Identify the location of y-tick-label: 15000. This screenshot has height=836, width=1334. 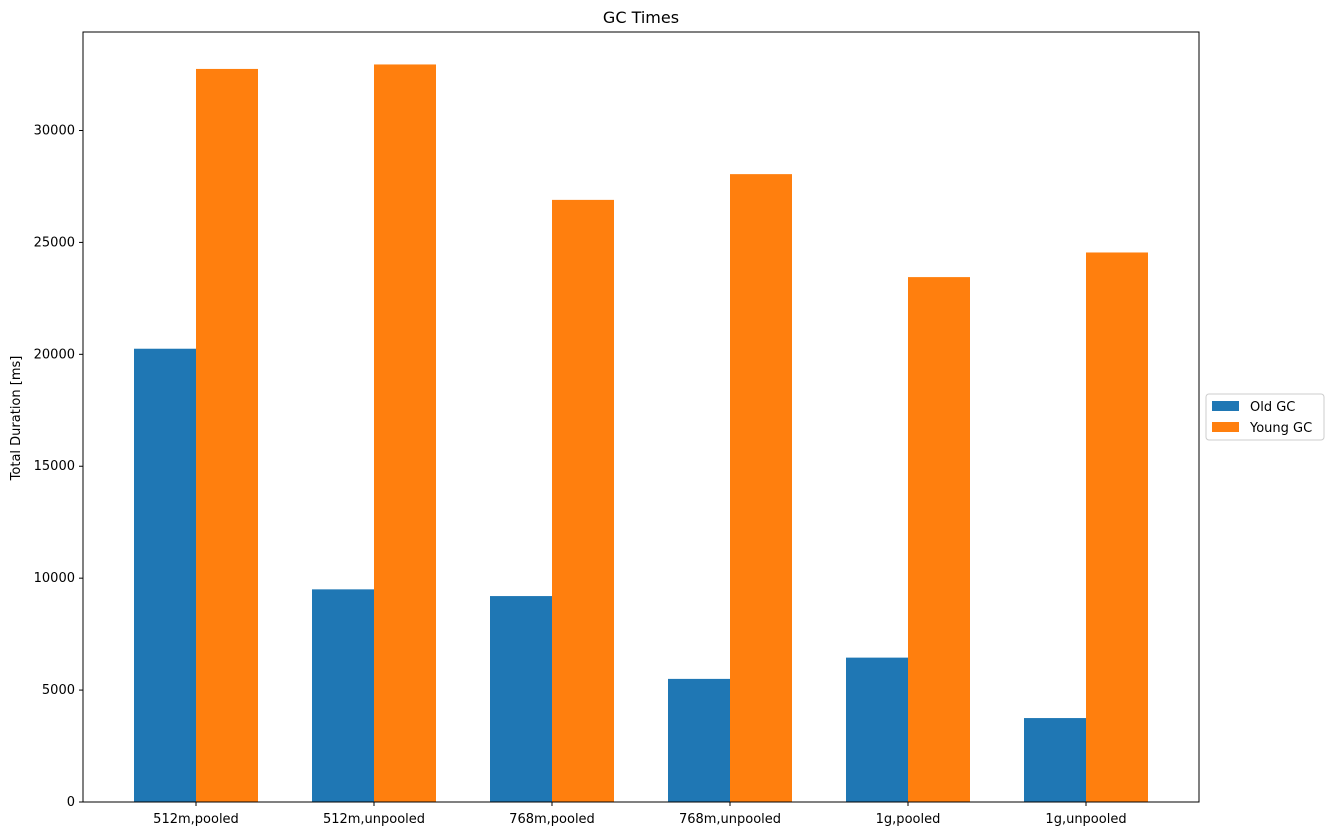
(54, 466).